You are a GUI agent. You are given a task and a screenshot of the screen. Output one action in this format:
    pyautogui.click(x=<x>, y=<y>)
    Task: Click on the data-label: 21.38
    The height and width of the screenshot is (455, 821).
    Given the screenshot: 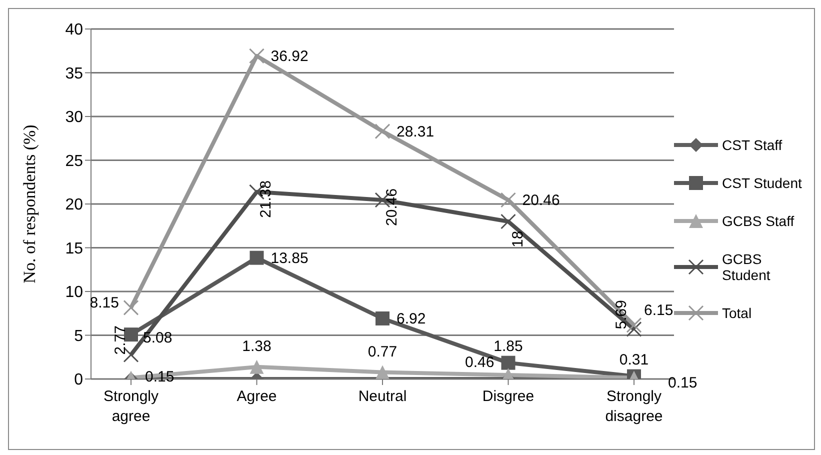 What is the action you would take?
    pyautogui.click(x=266, y=199)
    